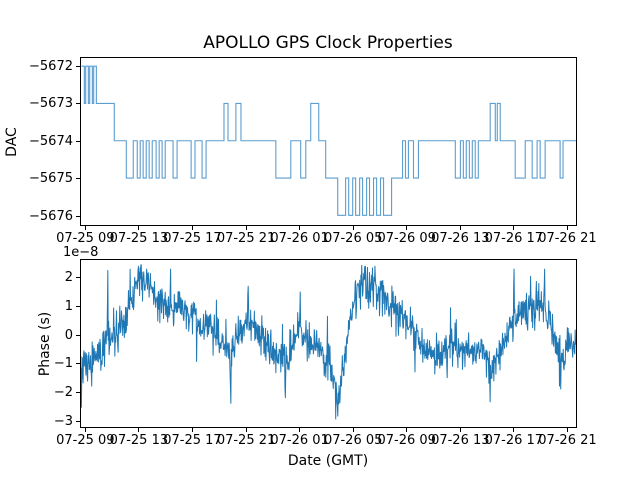 Image resolution: width=640 pixels, height=480 pixels. What do you see at coordinates (68, 278) in the screenshot?
I see `y-tick-label: 2` at bounding box center [68, 278].